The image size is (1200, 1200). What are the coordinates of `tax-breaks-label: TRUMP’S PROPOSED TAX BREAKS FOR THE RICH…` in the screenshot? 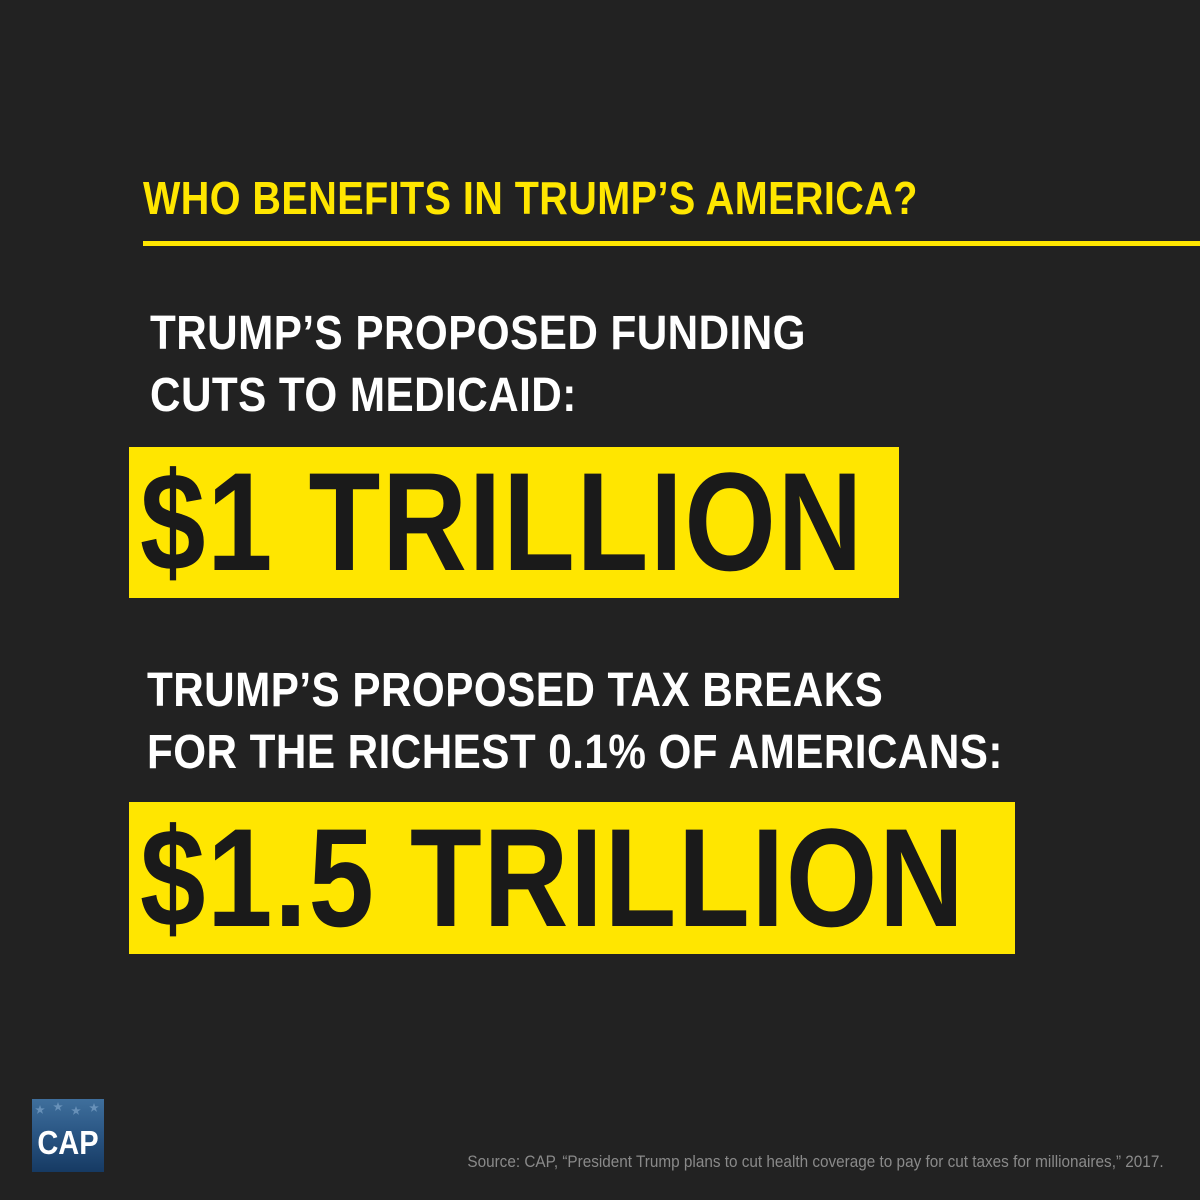 It's located at (575, 722).